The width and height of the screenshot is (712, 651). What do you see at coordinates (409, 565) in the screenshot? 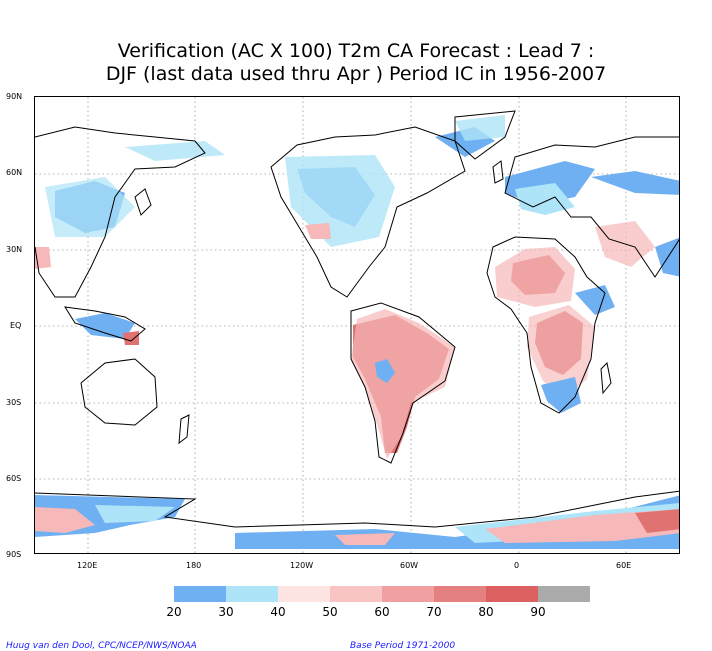
I see `lon-label-60w: 60W` at bounding box center [409, 565].